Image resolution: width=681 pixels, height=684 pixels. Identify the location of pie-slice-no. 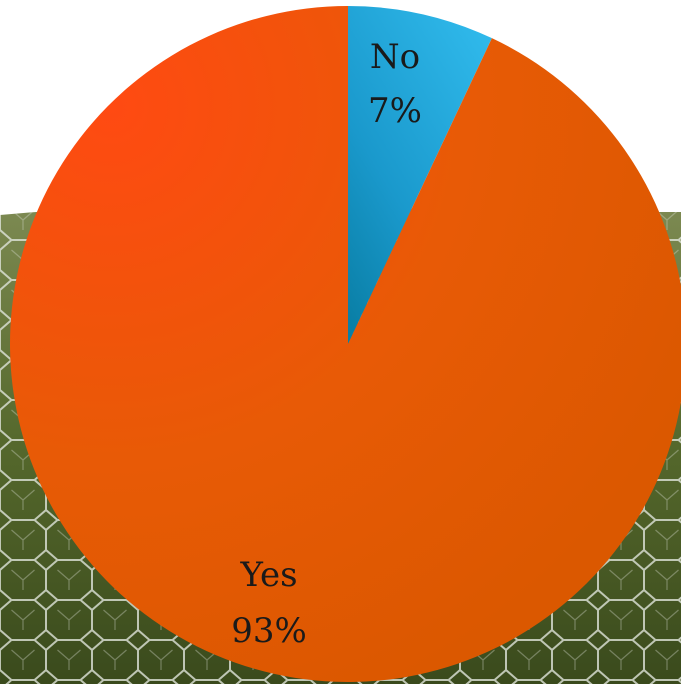
(420, 175).